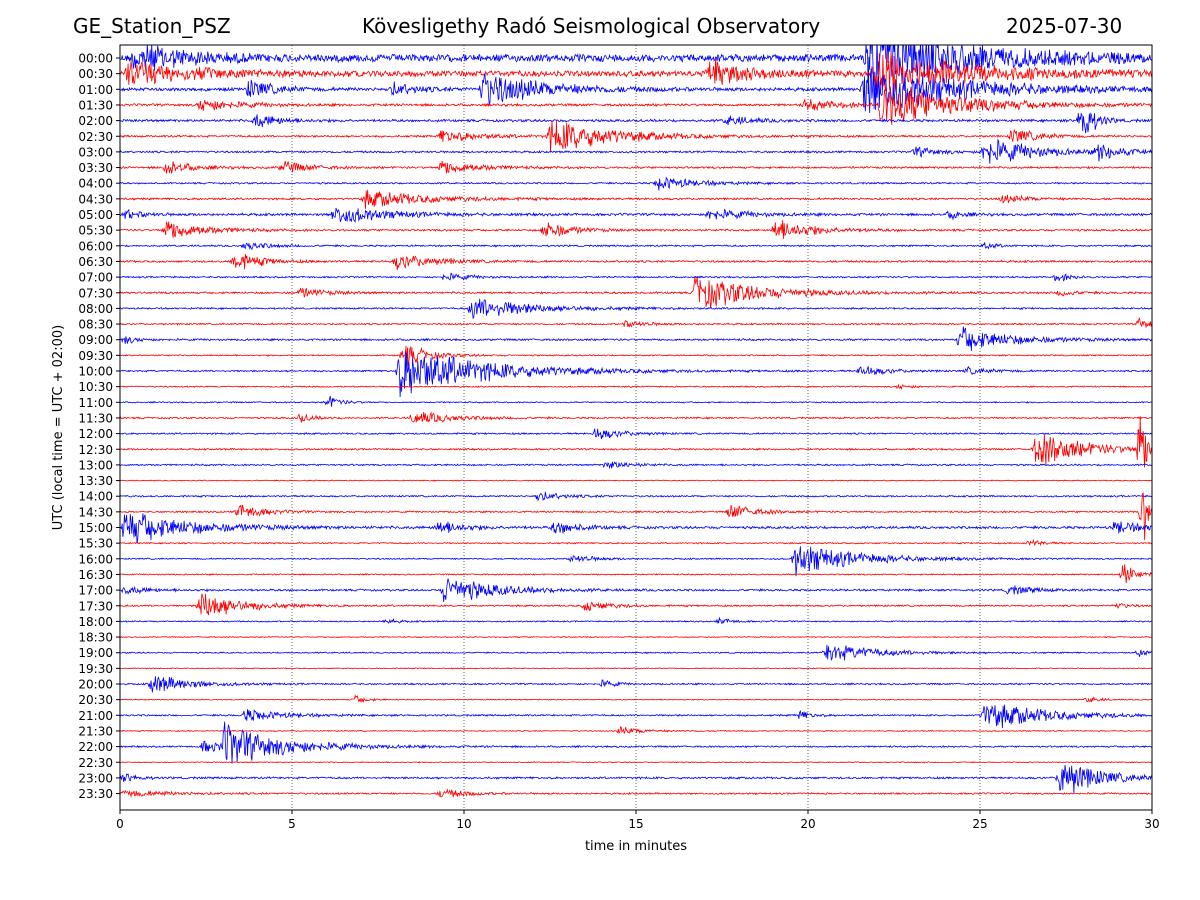 Image resolution: width=1200 pixels, height=900 pixels. I want to click on y-tick-label: 08:00, so click(95, 309).